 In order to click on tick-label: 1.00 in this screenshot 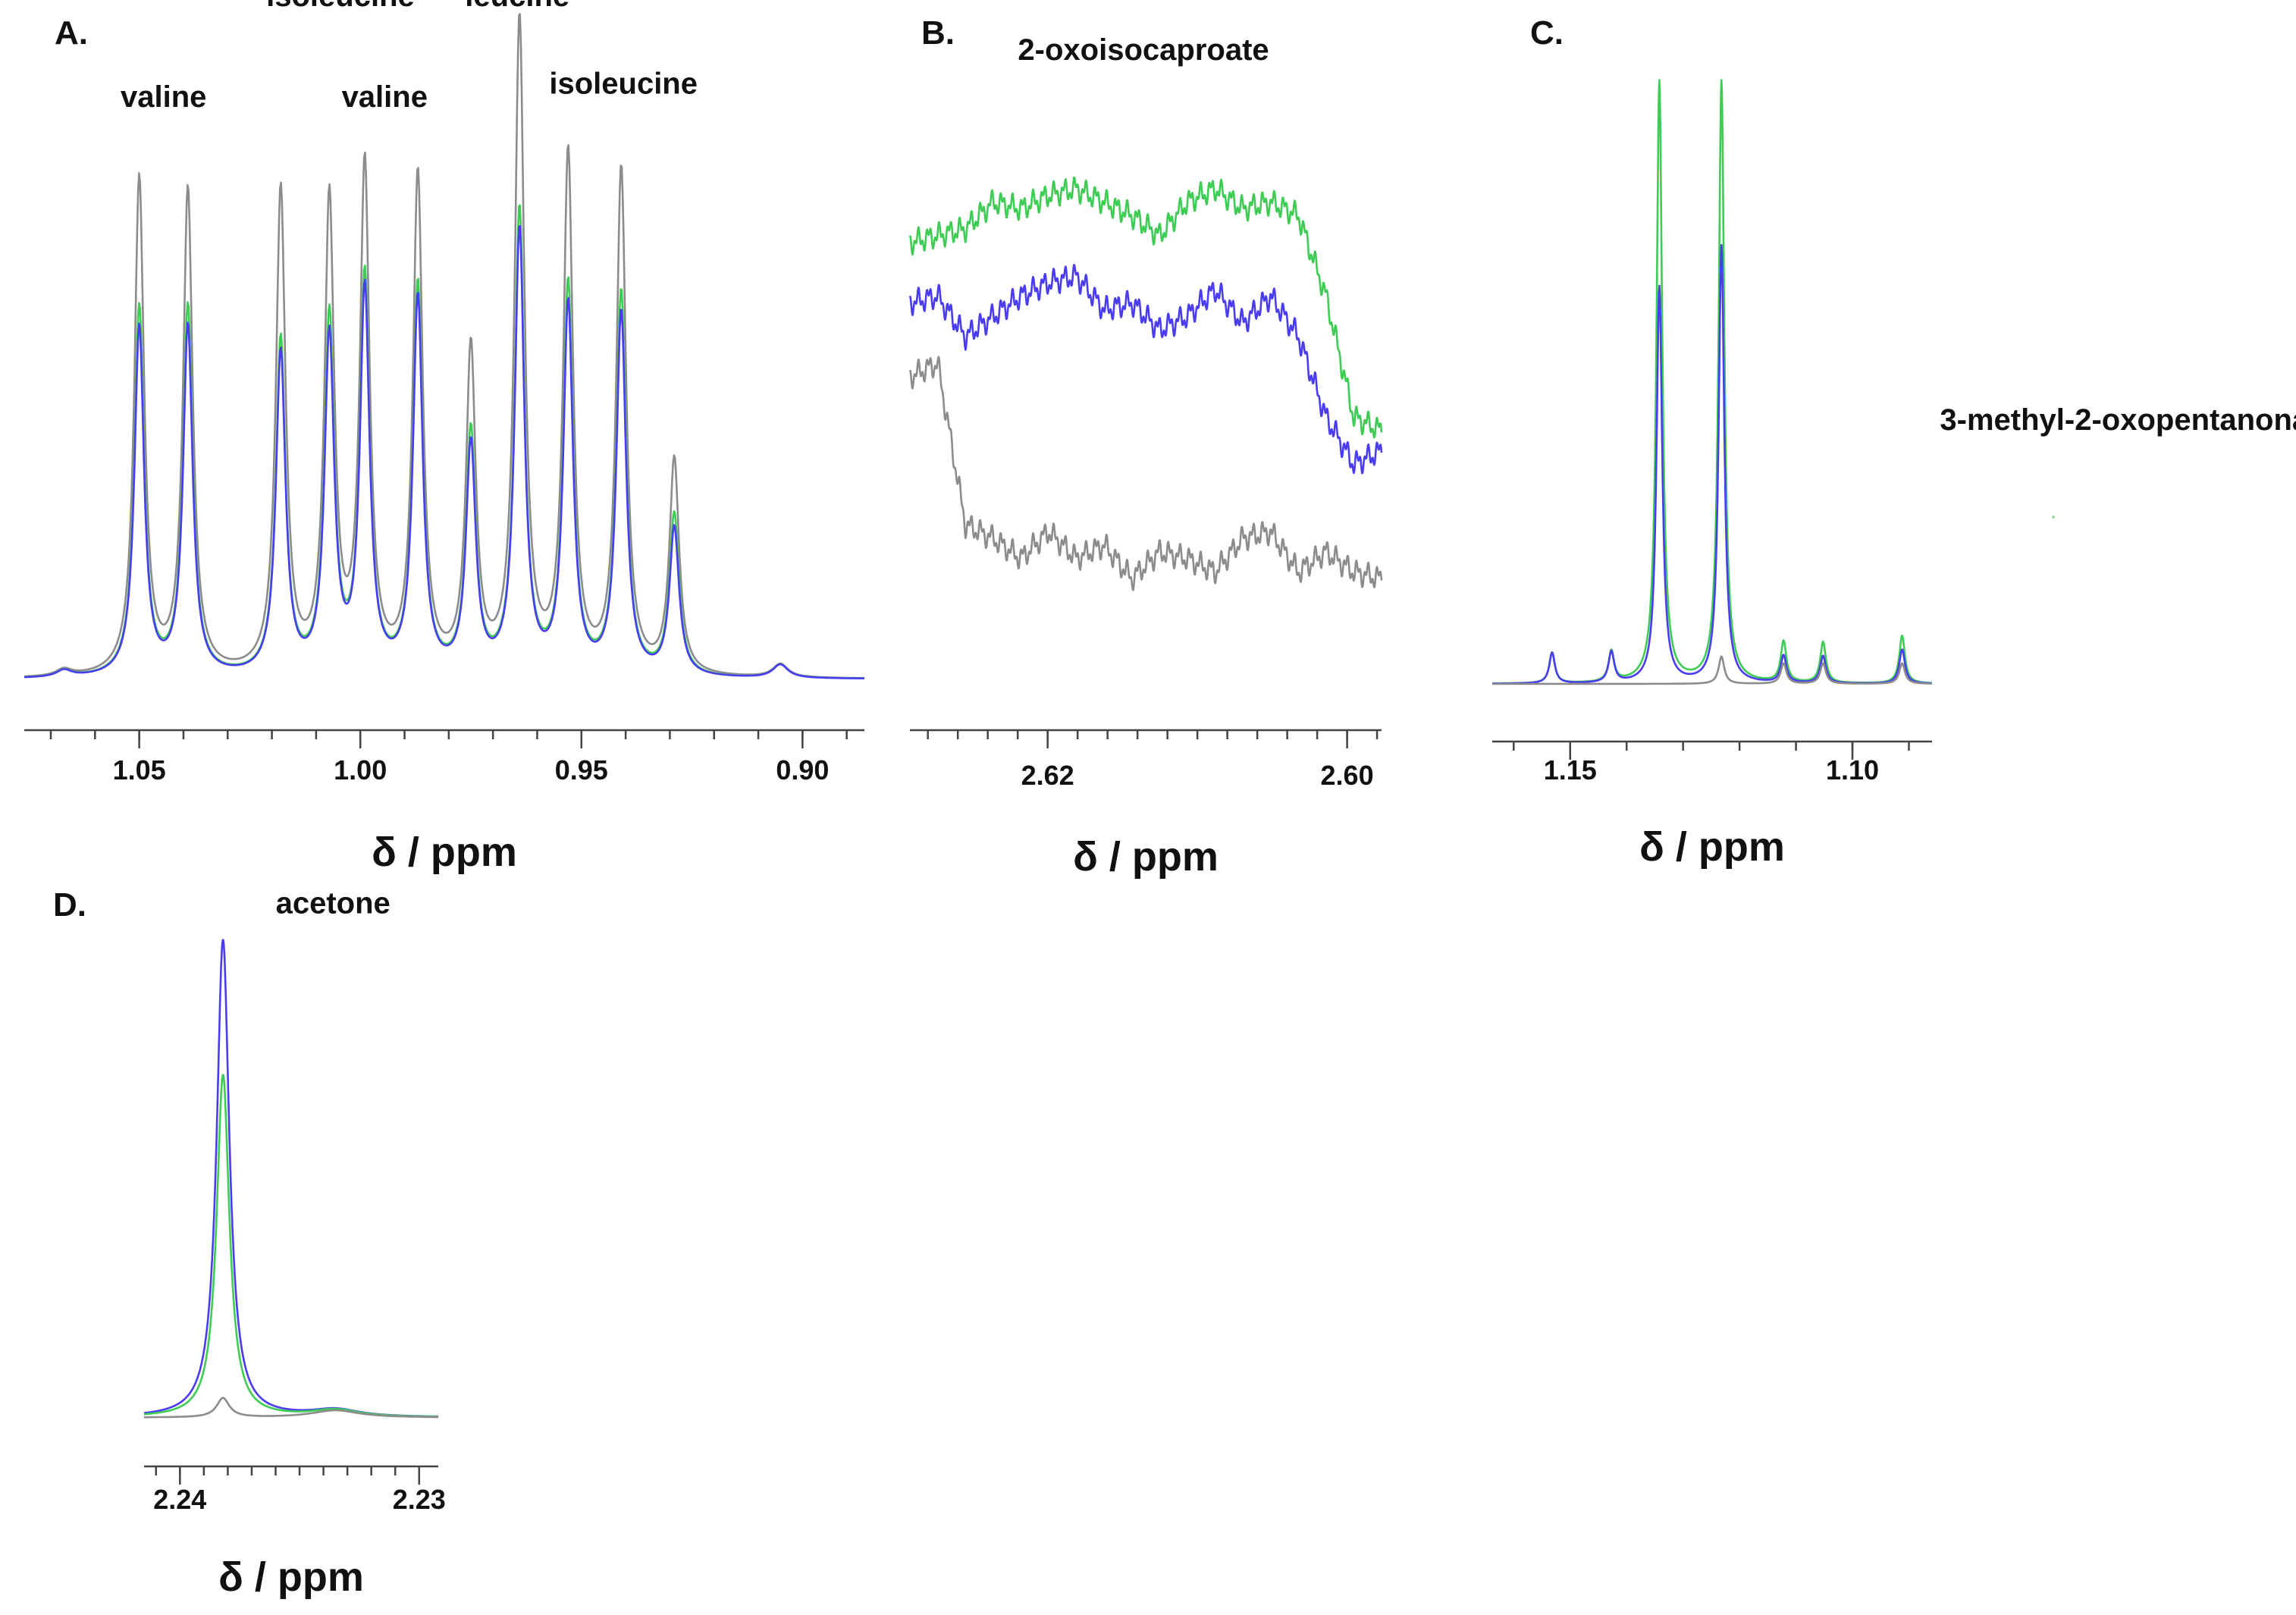, I will do `click(360, 770)`.